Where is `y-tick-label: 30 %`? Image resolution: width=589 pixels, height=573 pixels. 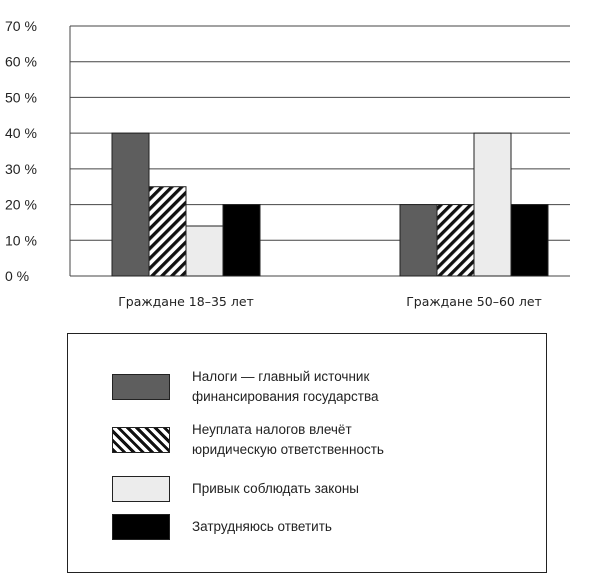 y-tick-label: 30 % is located at coordinates (21, 169).